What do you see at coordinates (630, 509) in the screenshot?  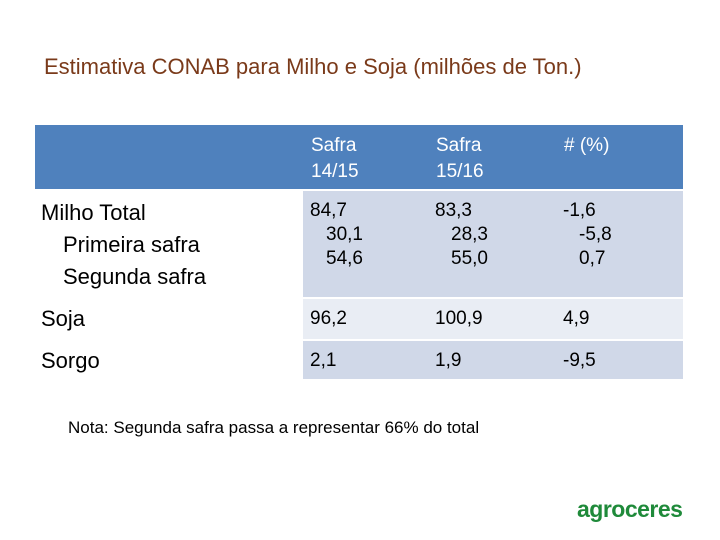 I see `agroceres-logo: agroceres` at bounding box center [630, 509].